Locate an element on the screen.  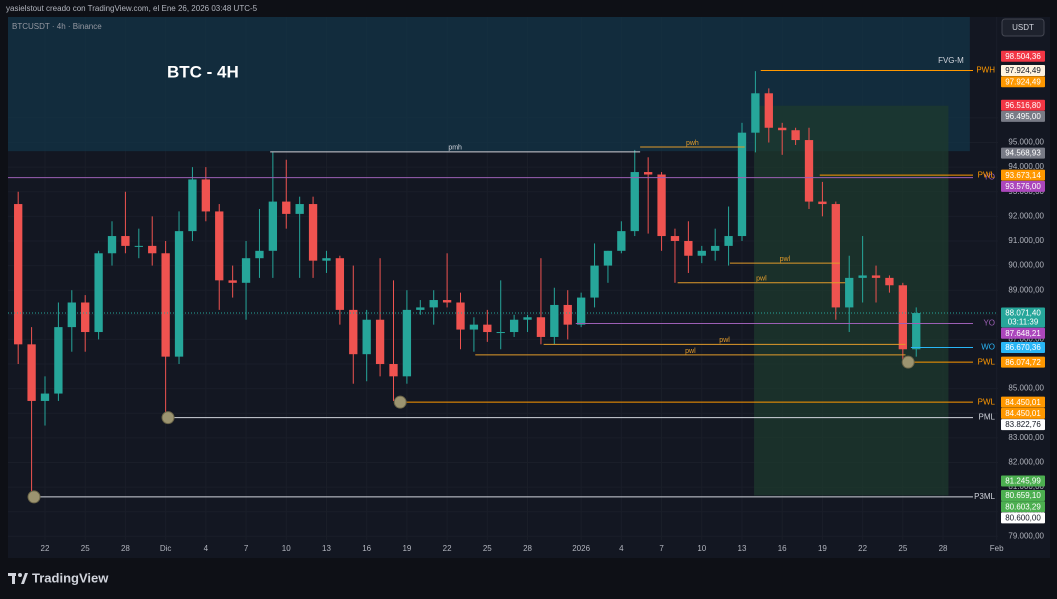
price-badge-label: 93.673,14 is located at coordinates (1023, 175).